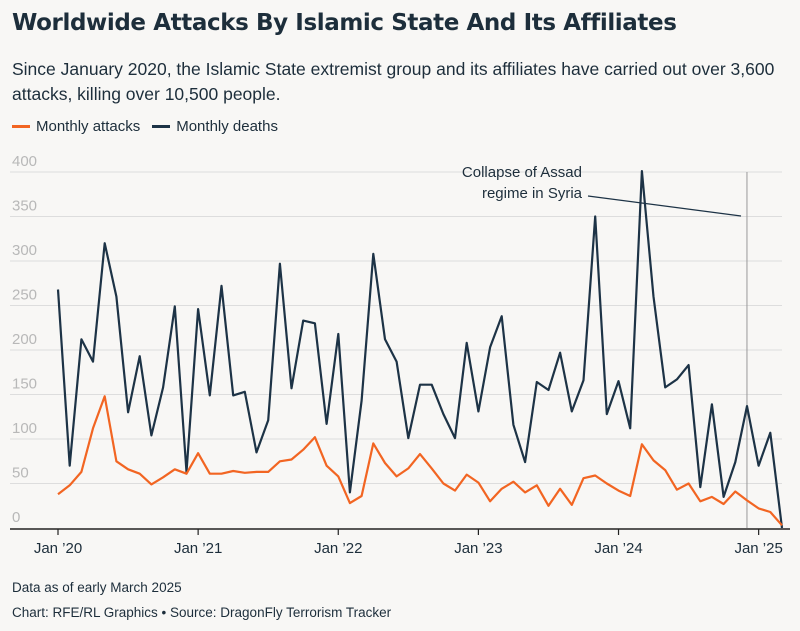 Image resolution: width=800 pixels, height=631 pixels. I want to click on y-tick-label: 200, so click(24, 339).